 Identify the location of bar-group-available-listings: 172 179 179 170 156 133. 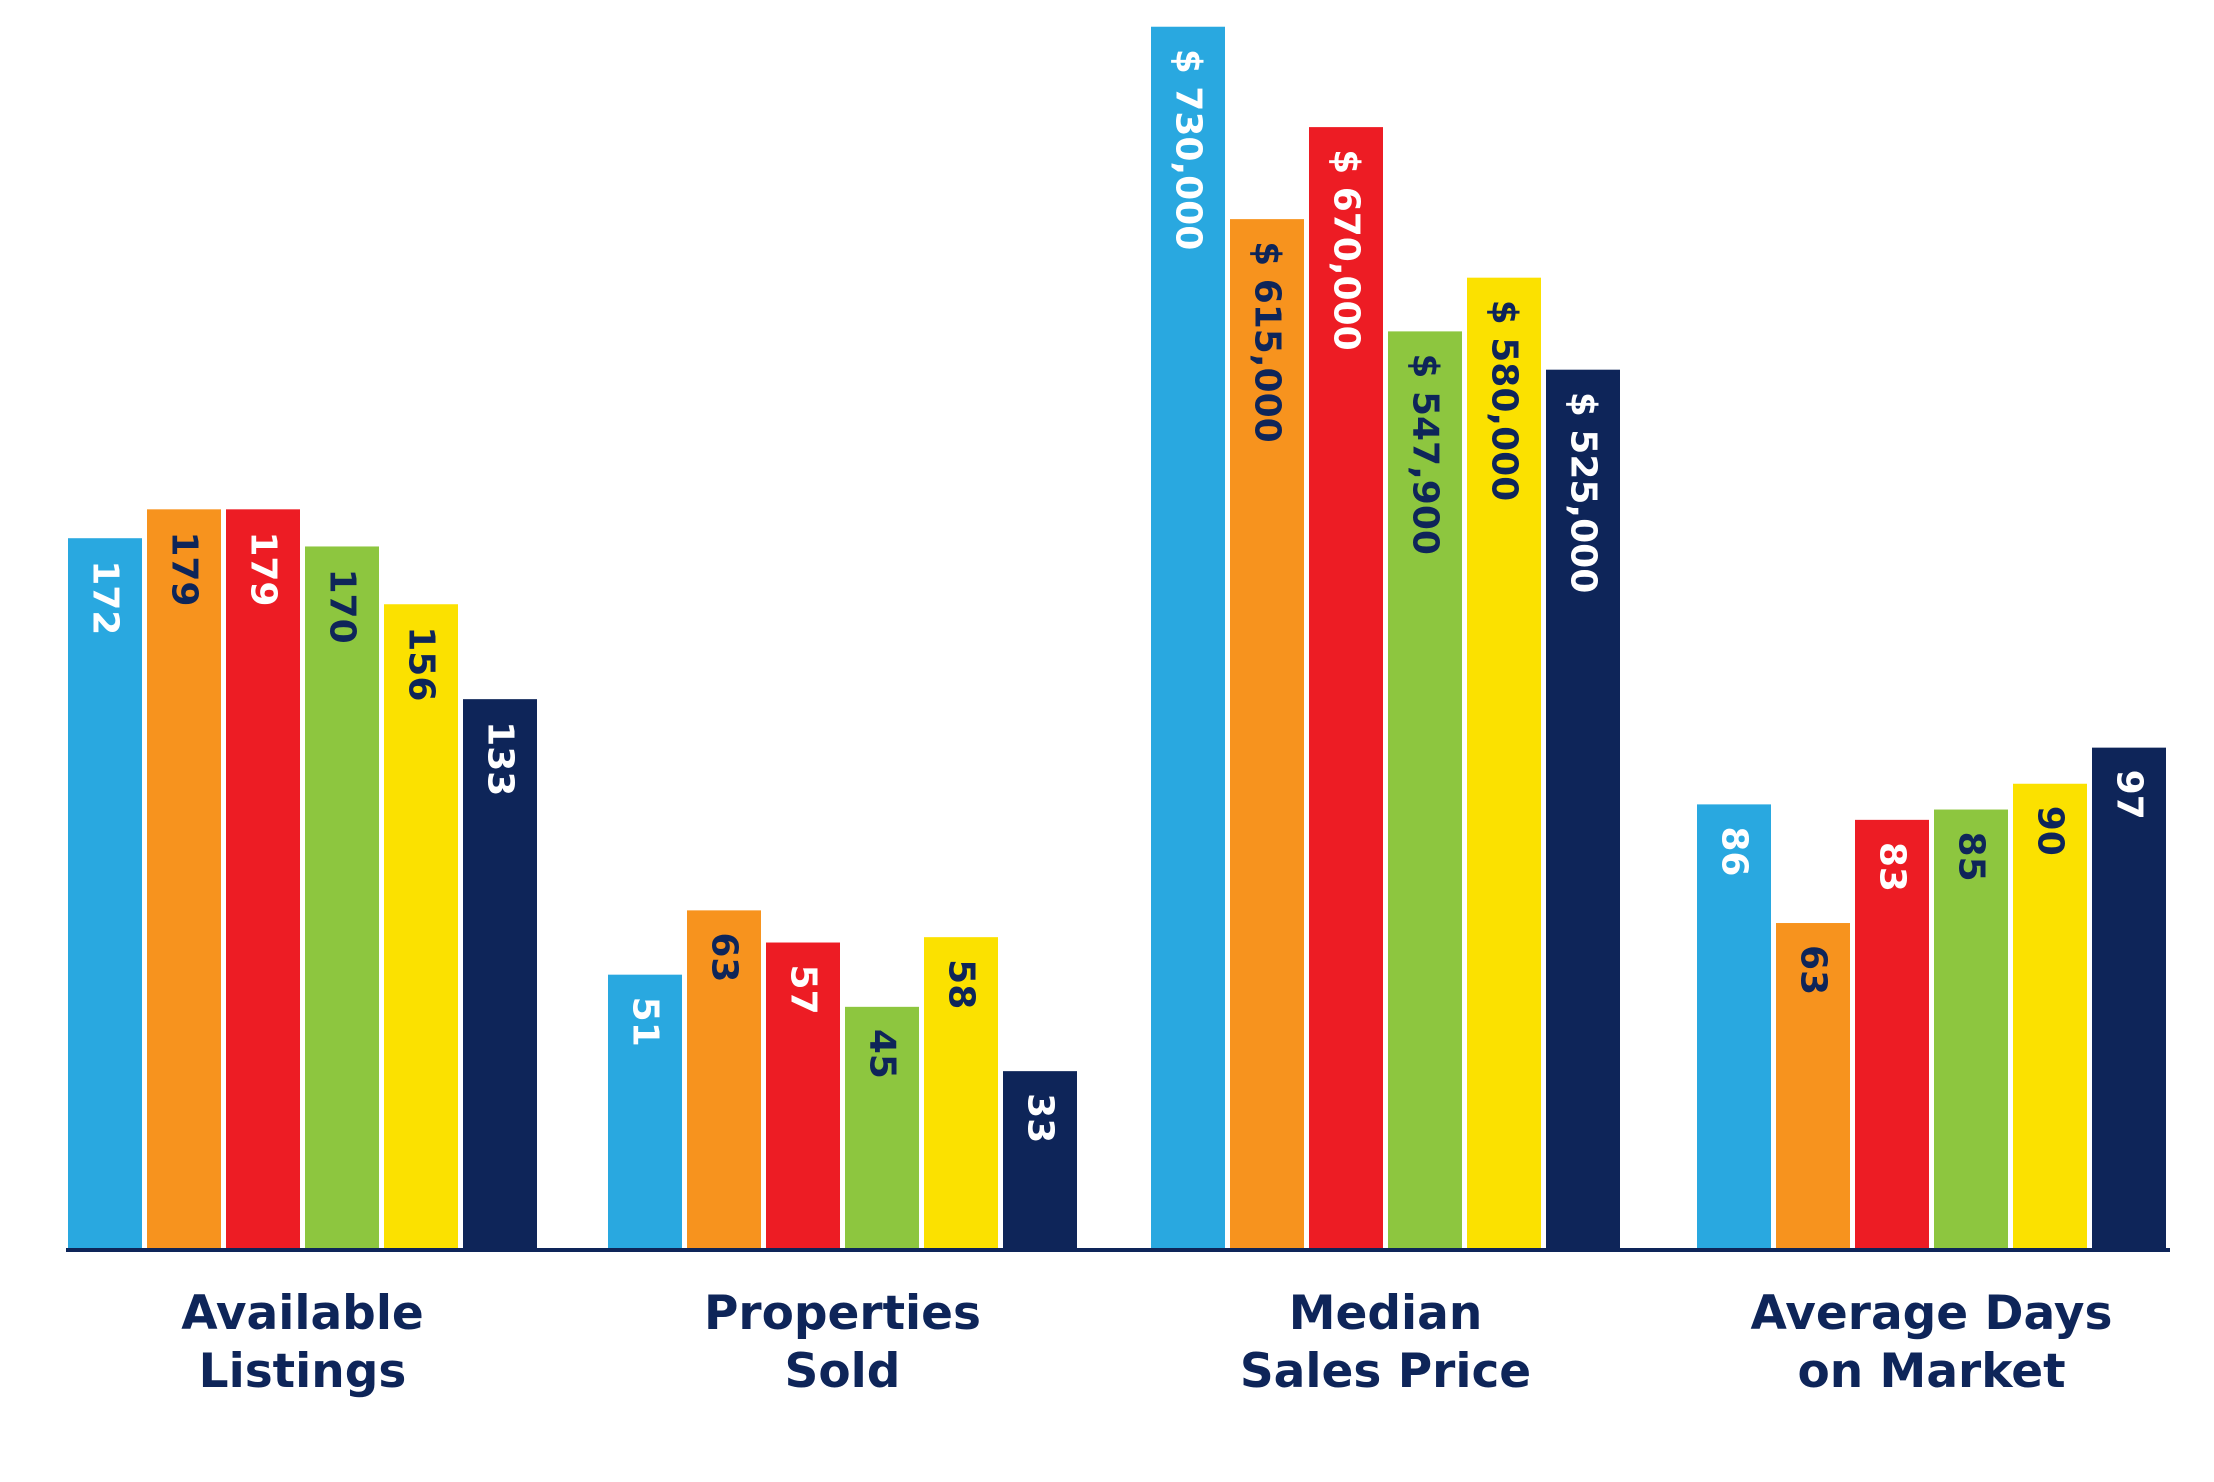
(302, 879).